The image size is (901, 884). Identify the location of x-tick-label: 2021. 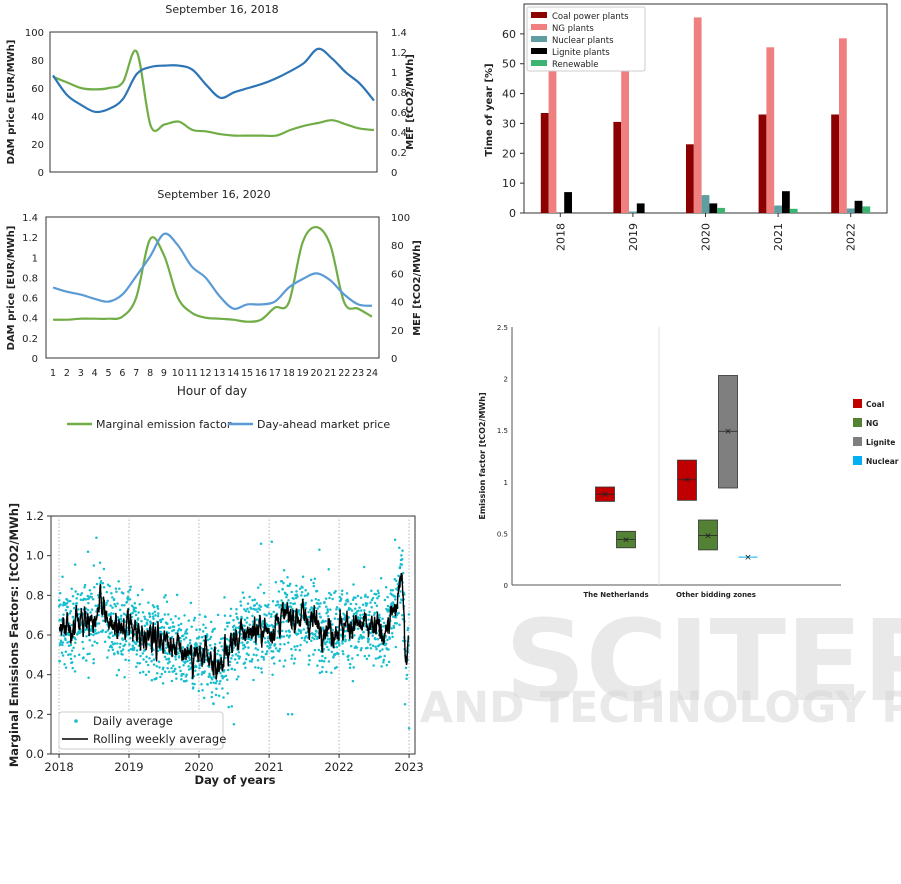
(778, 237).